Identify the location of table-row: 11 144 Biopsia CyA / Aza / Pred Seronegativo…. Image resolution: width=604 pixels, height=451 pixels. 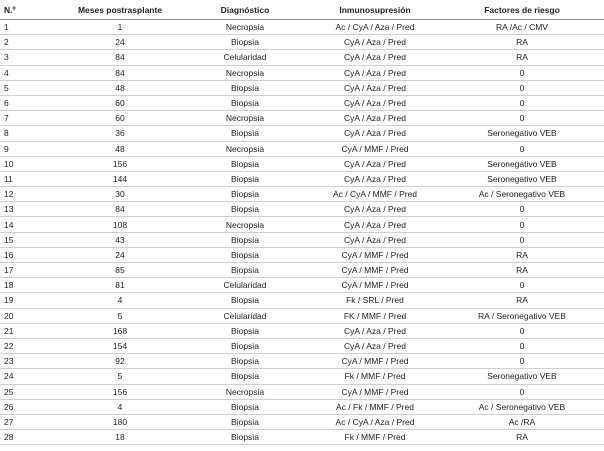
(302, 179).